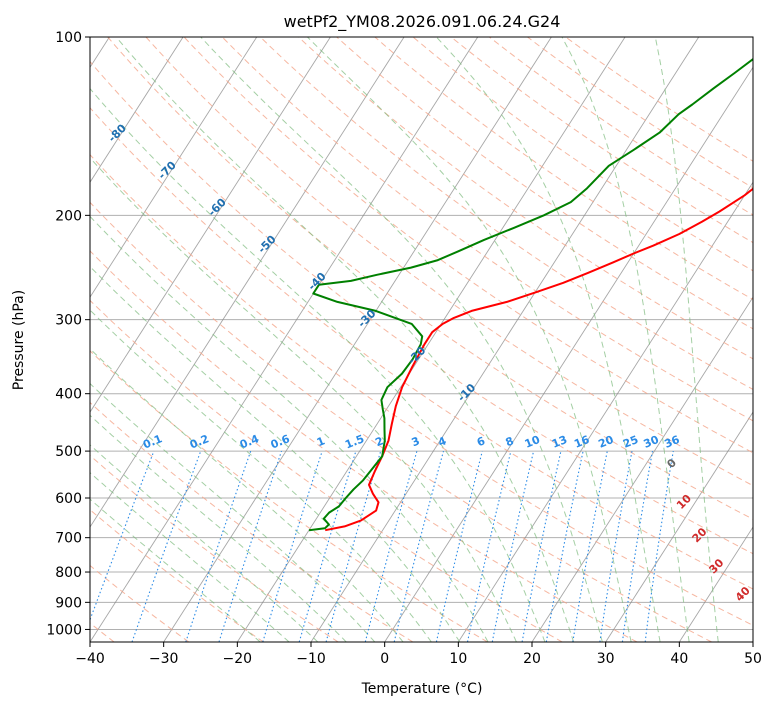 The height and width of the screenshot is (708, 775). I want to click on y-tick-label: 300, so click(68, 321).